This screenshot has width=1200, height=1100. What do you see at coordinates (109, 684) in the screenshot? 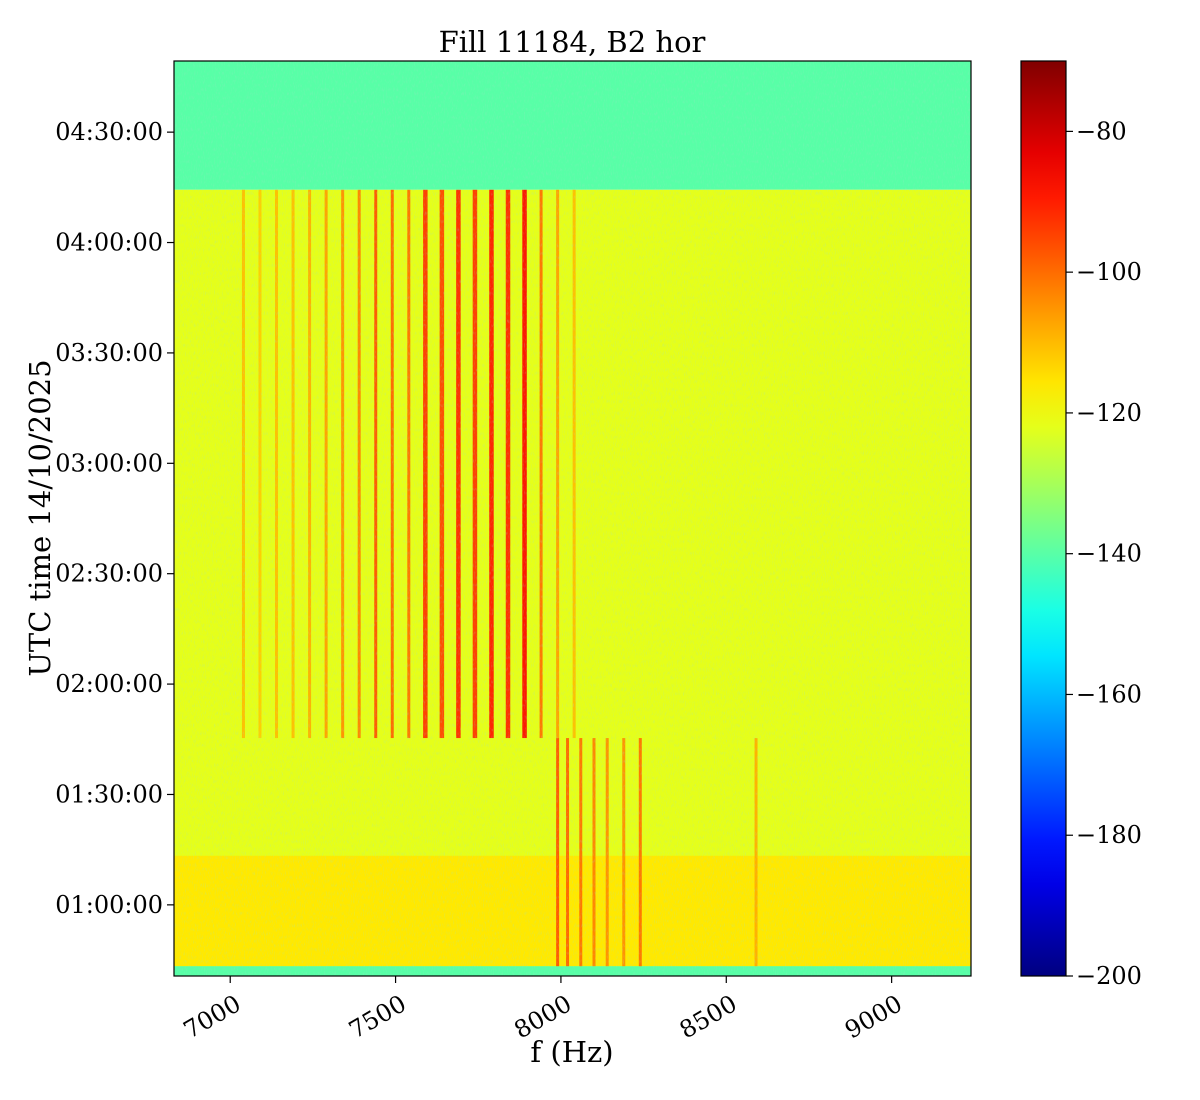
I see `y-tick-label-2: 02:00:00` at bounding box center [109, 684].